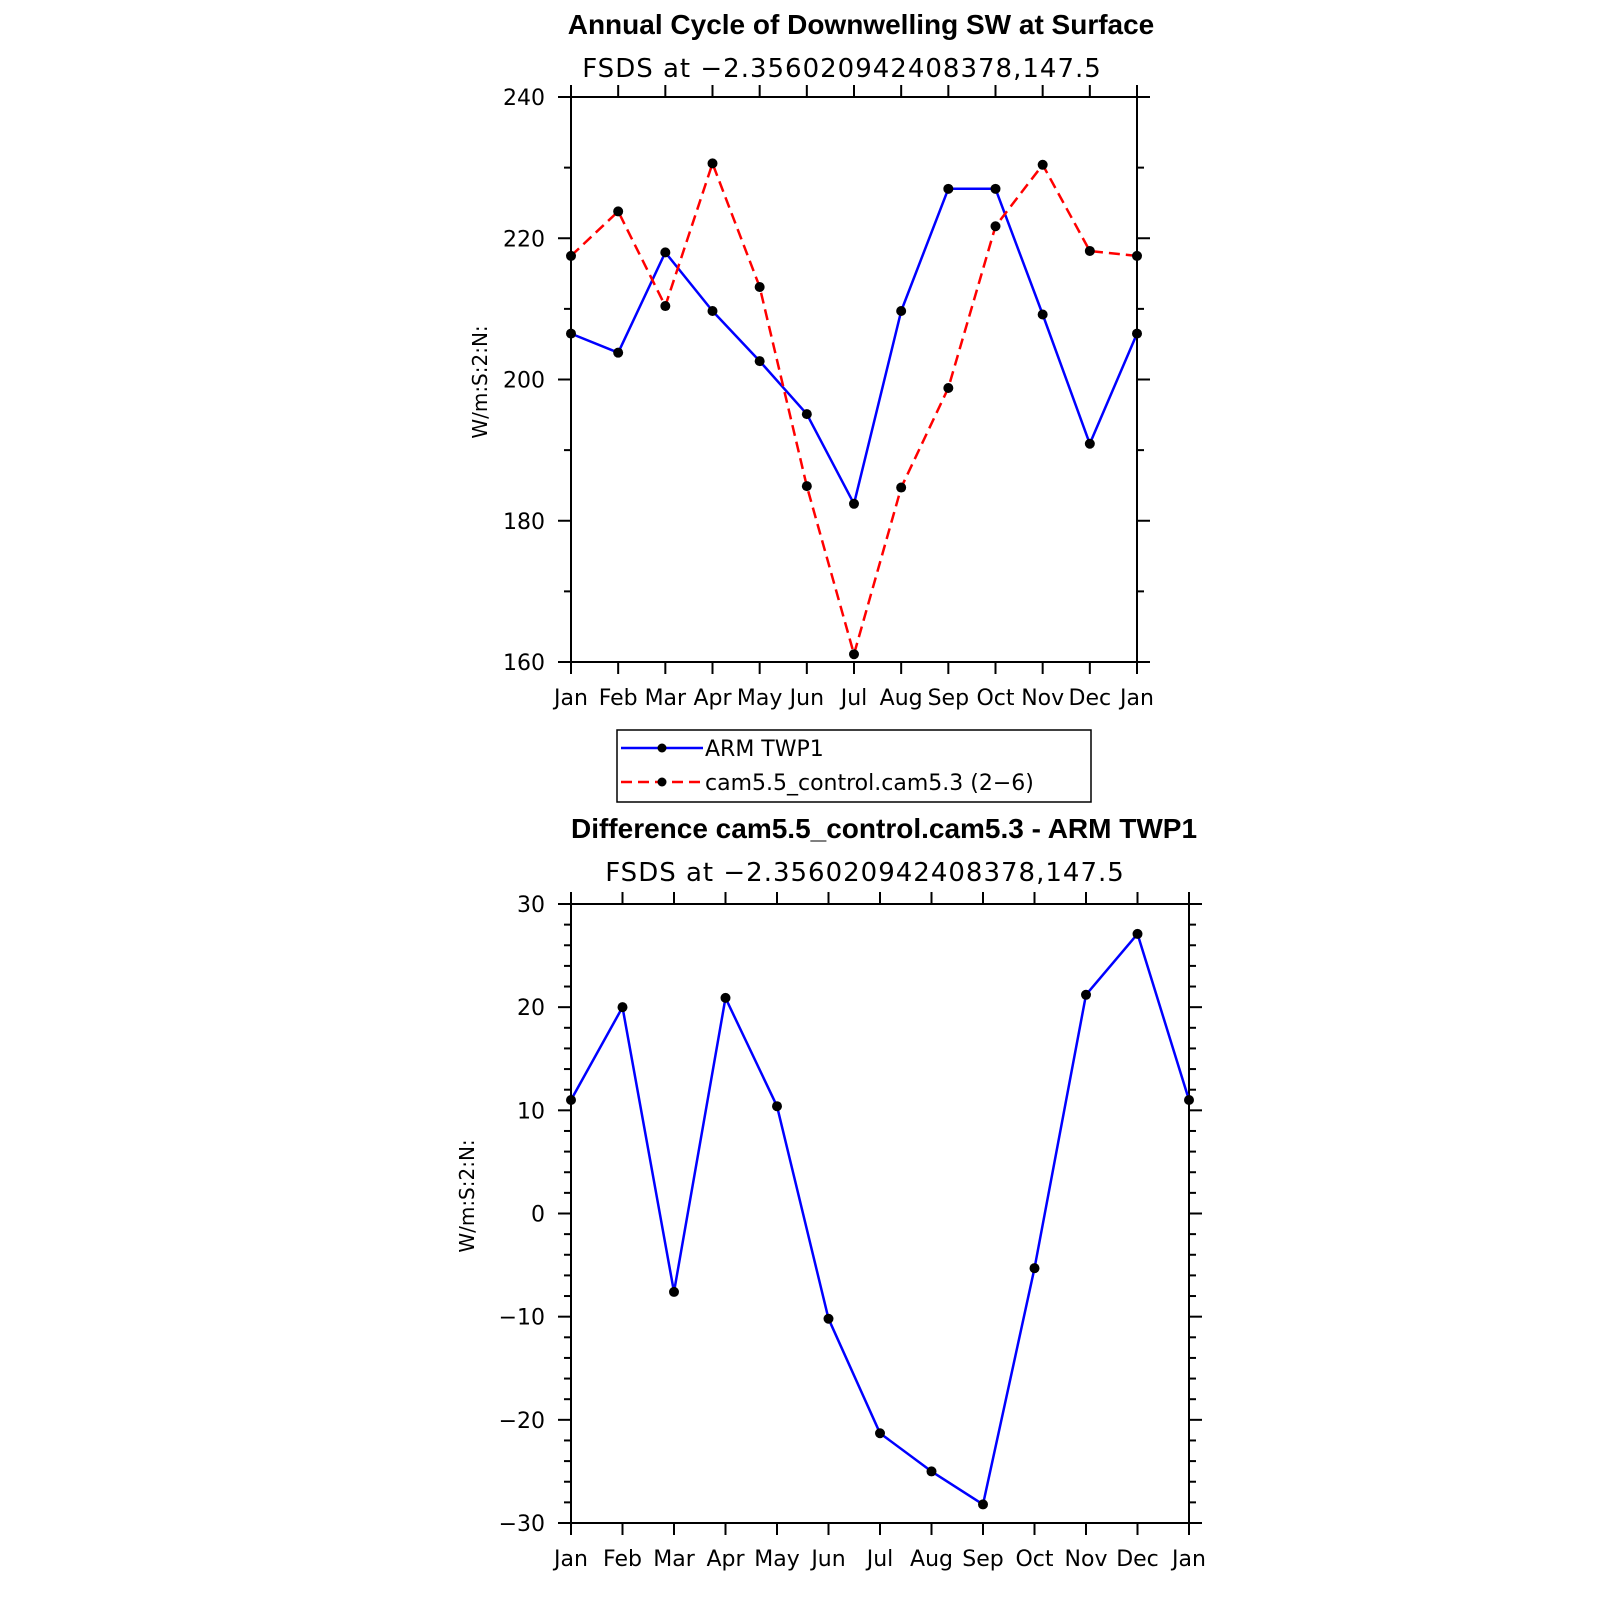  Describe the element at coordinates (1034, 1559) in the screenshot. I see `panel2-x-tick-label: Oct` at that location.